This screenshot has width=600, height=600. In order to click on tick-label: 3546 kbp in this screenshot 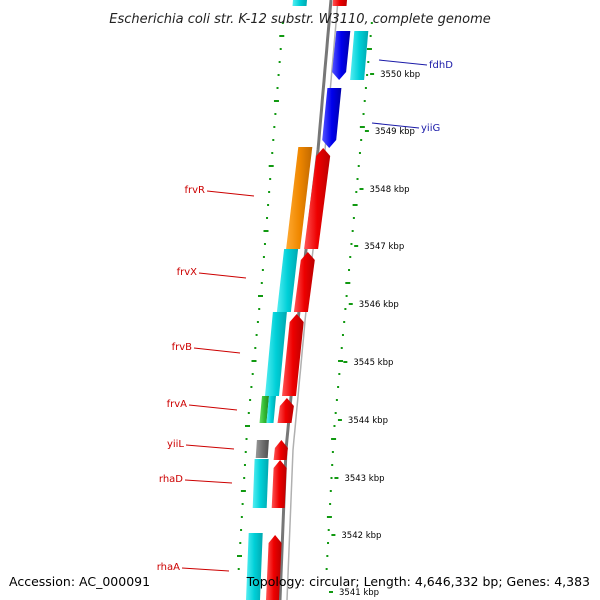, I will do `click(379, 305)`.